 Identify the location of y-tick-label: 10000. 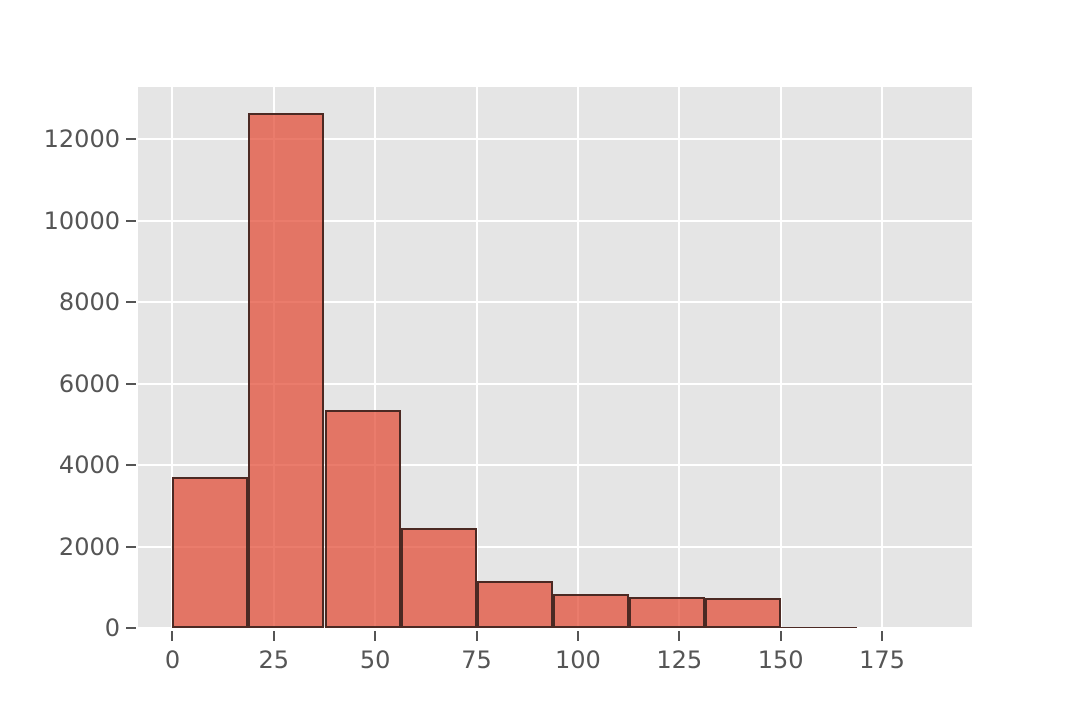
(81, 220).